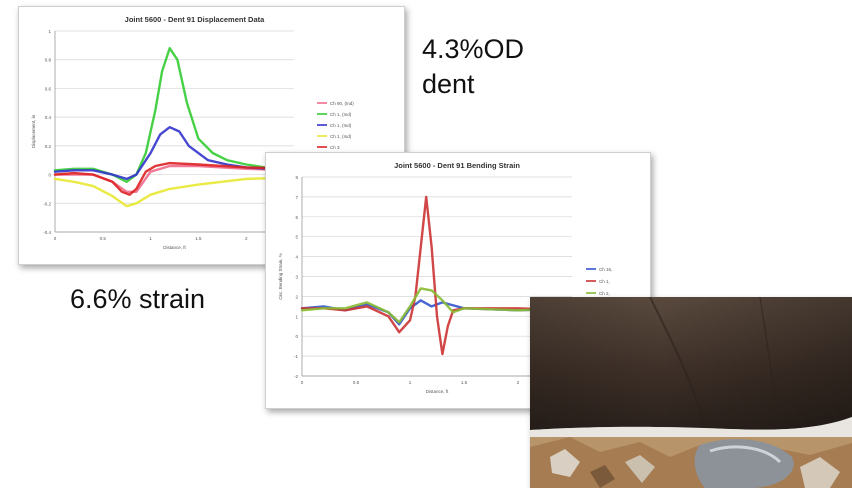  What do you see at coordinates (604, 281) in the screenshot?
I see `legend-label: Ch 1,` at bounding box center [604, 281].